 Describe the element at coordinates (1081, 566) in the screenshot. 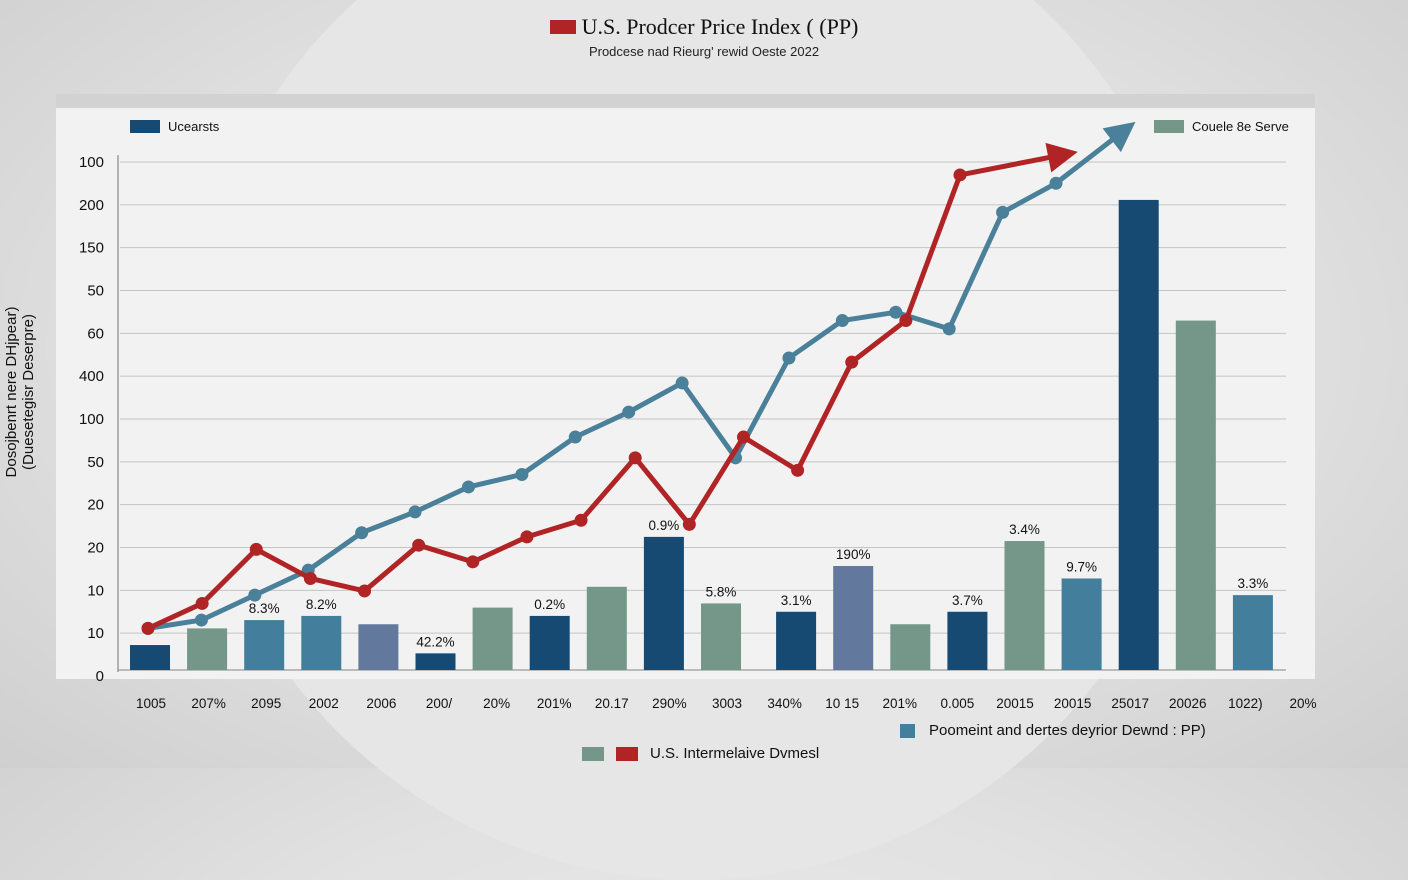

I see `bar-data-label: 9.7%` at that location.